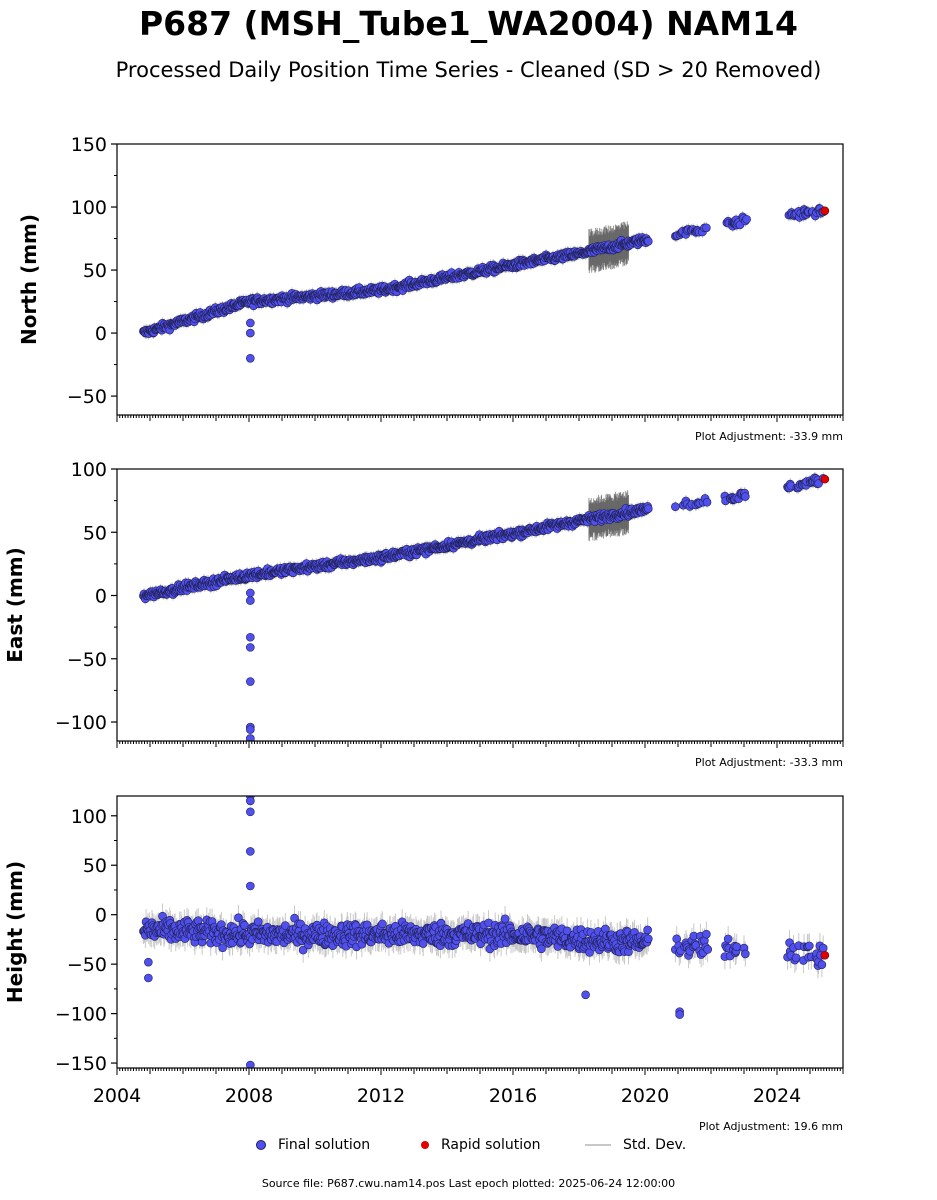 This screenshot has height=1200, width=937. I want to click on y-tick-label: −100, so click(81, 723).